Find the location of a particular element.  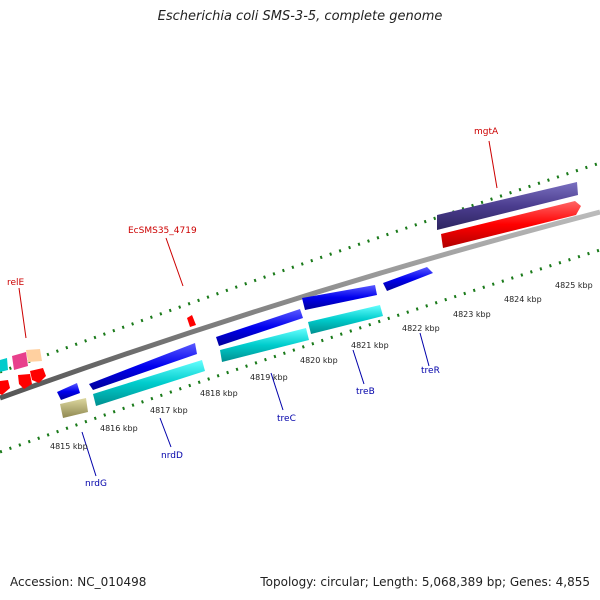

gene-label-treR: treR is located at coordinates (430, 371).